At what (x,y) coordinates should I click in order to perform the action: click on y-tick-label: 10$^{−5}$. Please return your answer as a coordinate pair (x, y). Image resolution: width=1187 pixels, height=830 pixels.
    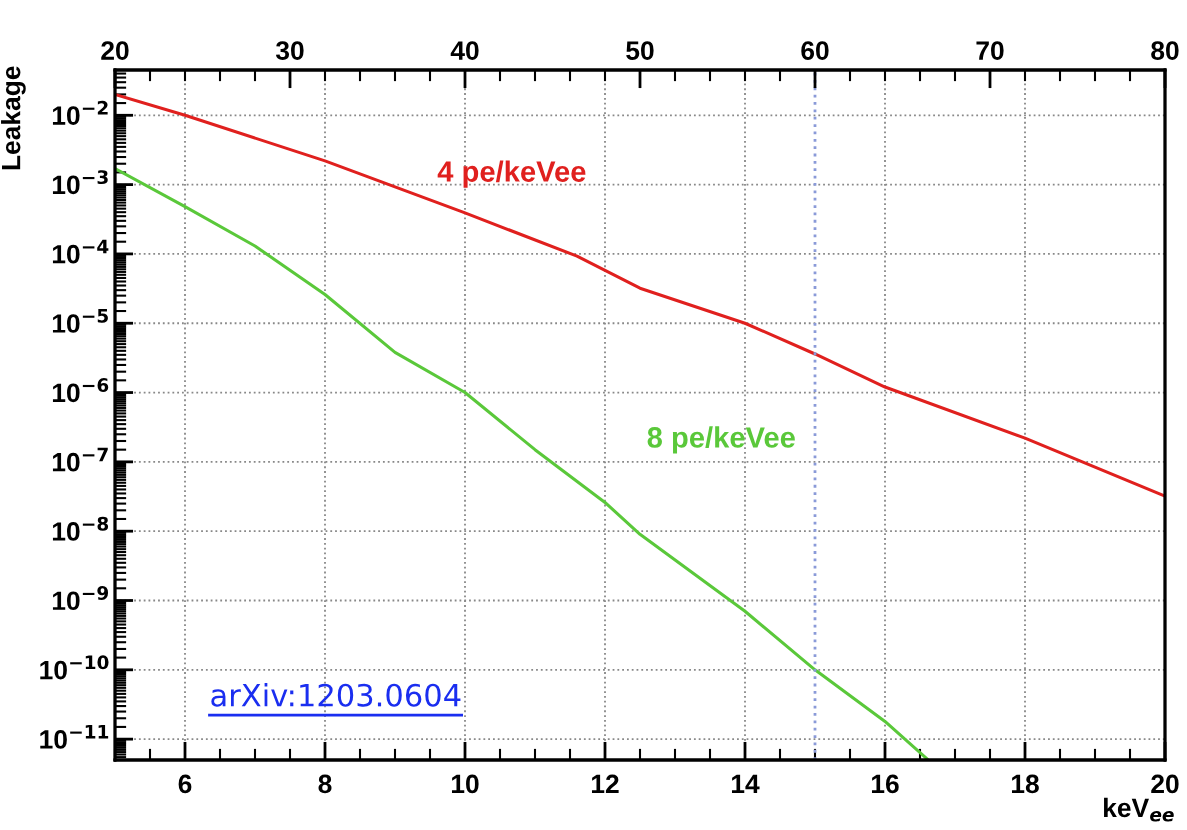
    Looking at the image, I should click on (80, 321).